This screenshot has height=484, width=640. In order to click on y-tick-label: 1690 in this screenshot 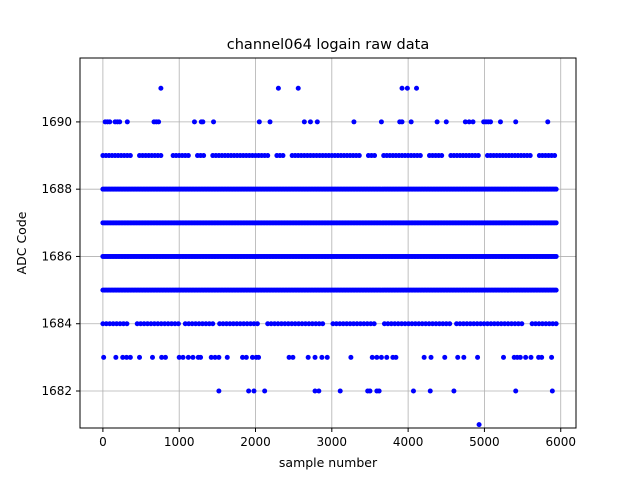, I will do `click(56, 122)`.